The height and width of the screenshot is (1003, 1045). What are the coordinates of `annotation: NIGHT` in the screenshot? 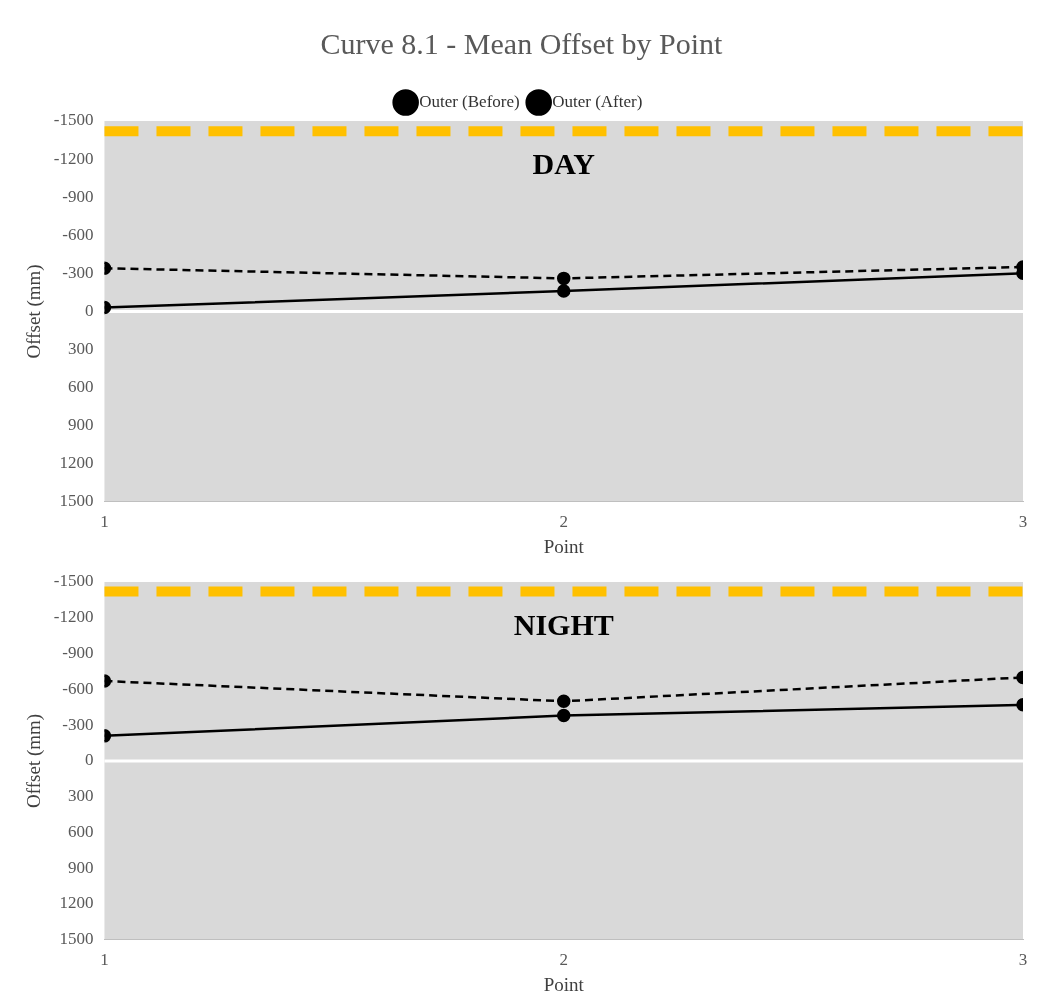 It's located at (563, 624).